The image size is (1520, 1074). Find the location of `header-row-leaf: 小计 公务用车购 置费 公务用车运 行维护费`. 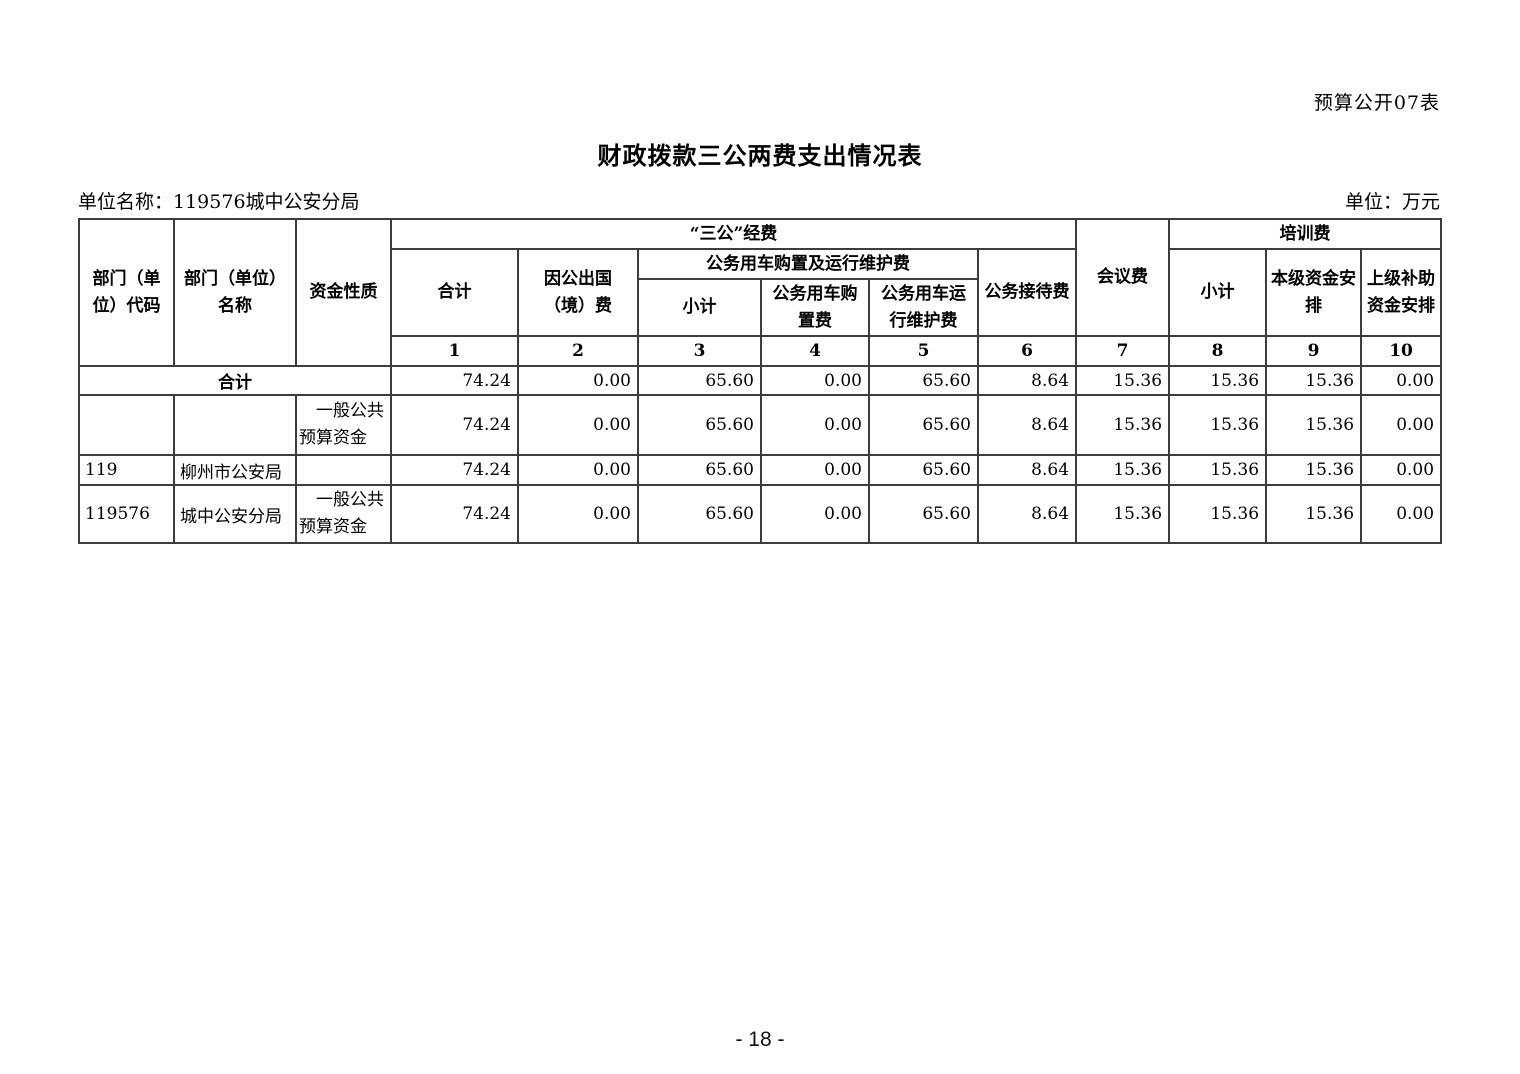

header-row-leaf: 小计 公务用车购 置费 公务用车运 行维护费 is located at coordinates (760, 307).